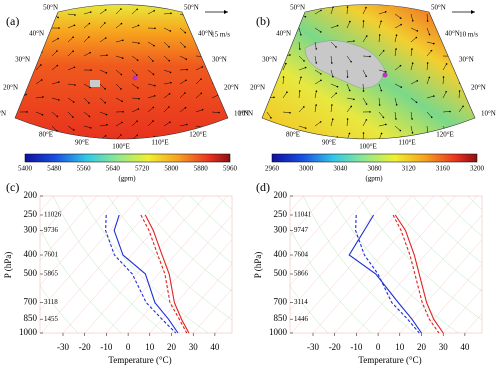  Describe the element at coordinates (297, 8) in the screenshot. I see `lat-label: 50°N` at that location.